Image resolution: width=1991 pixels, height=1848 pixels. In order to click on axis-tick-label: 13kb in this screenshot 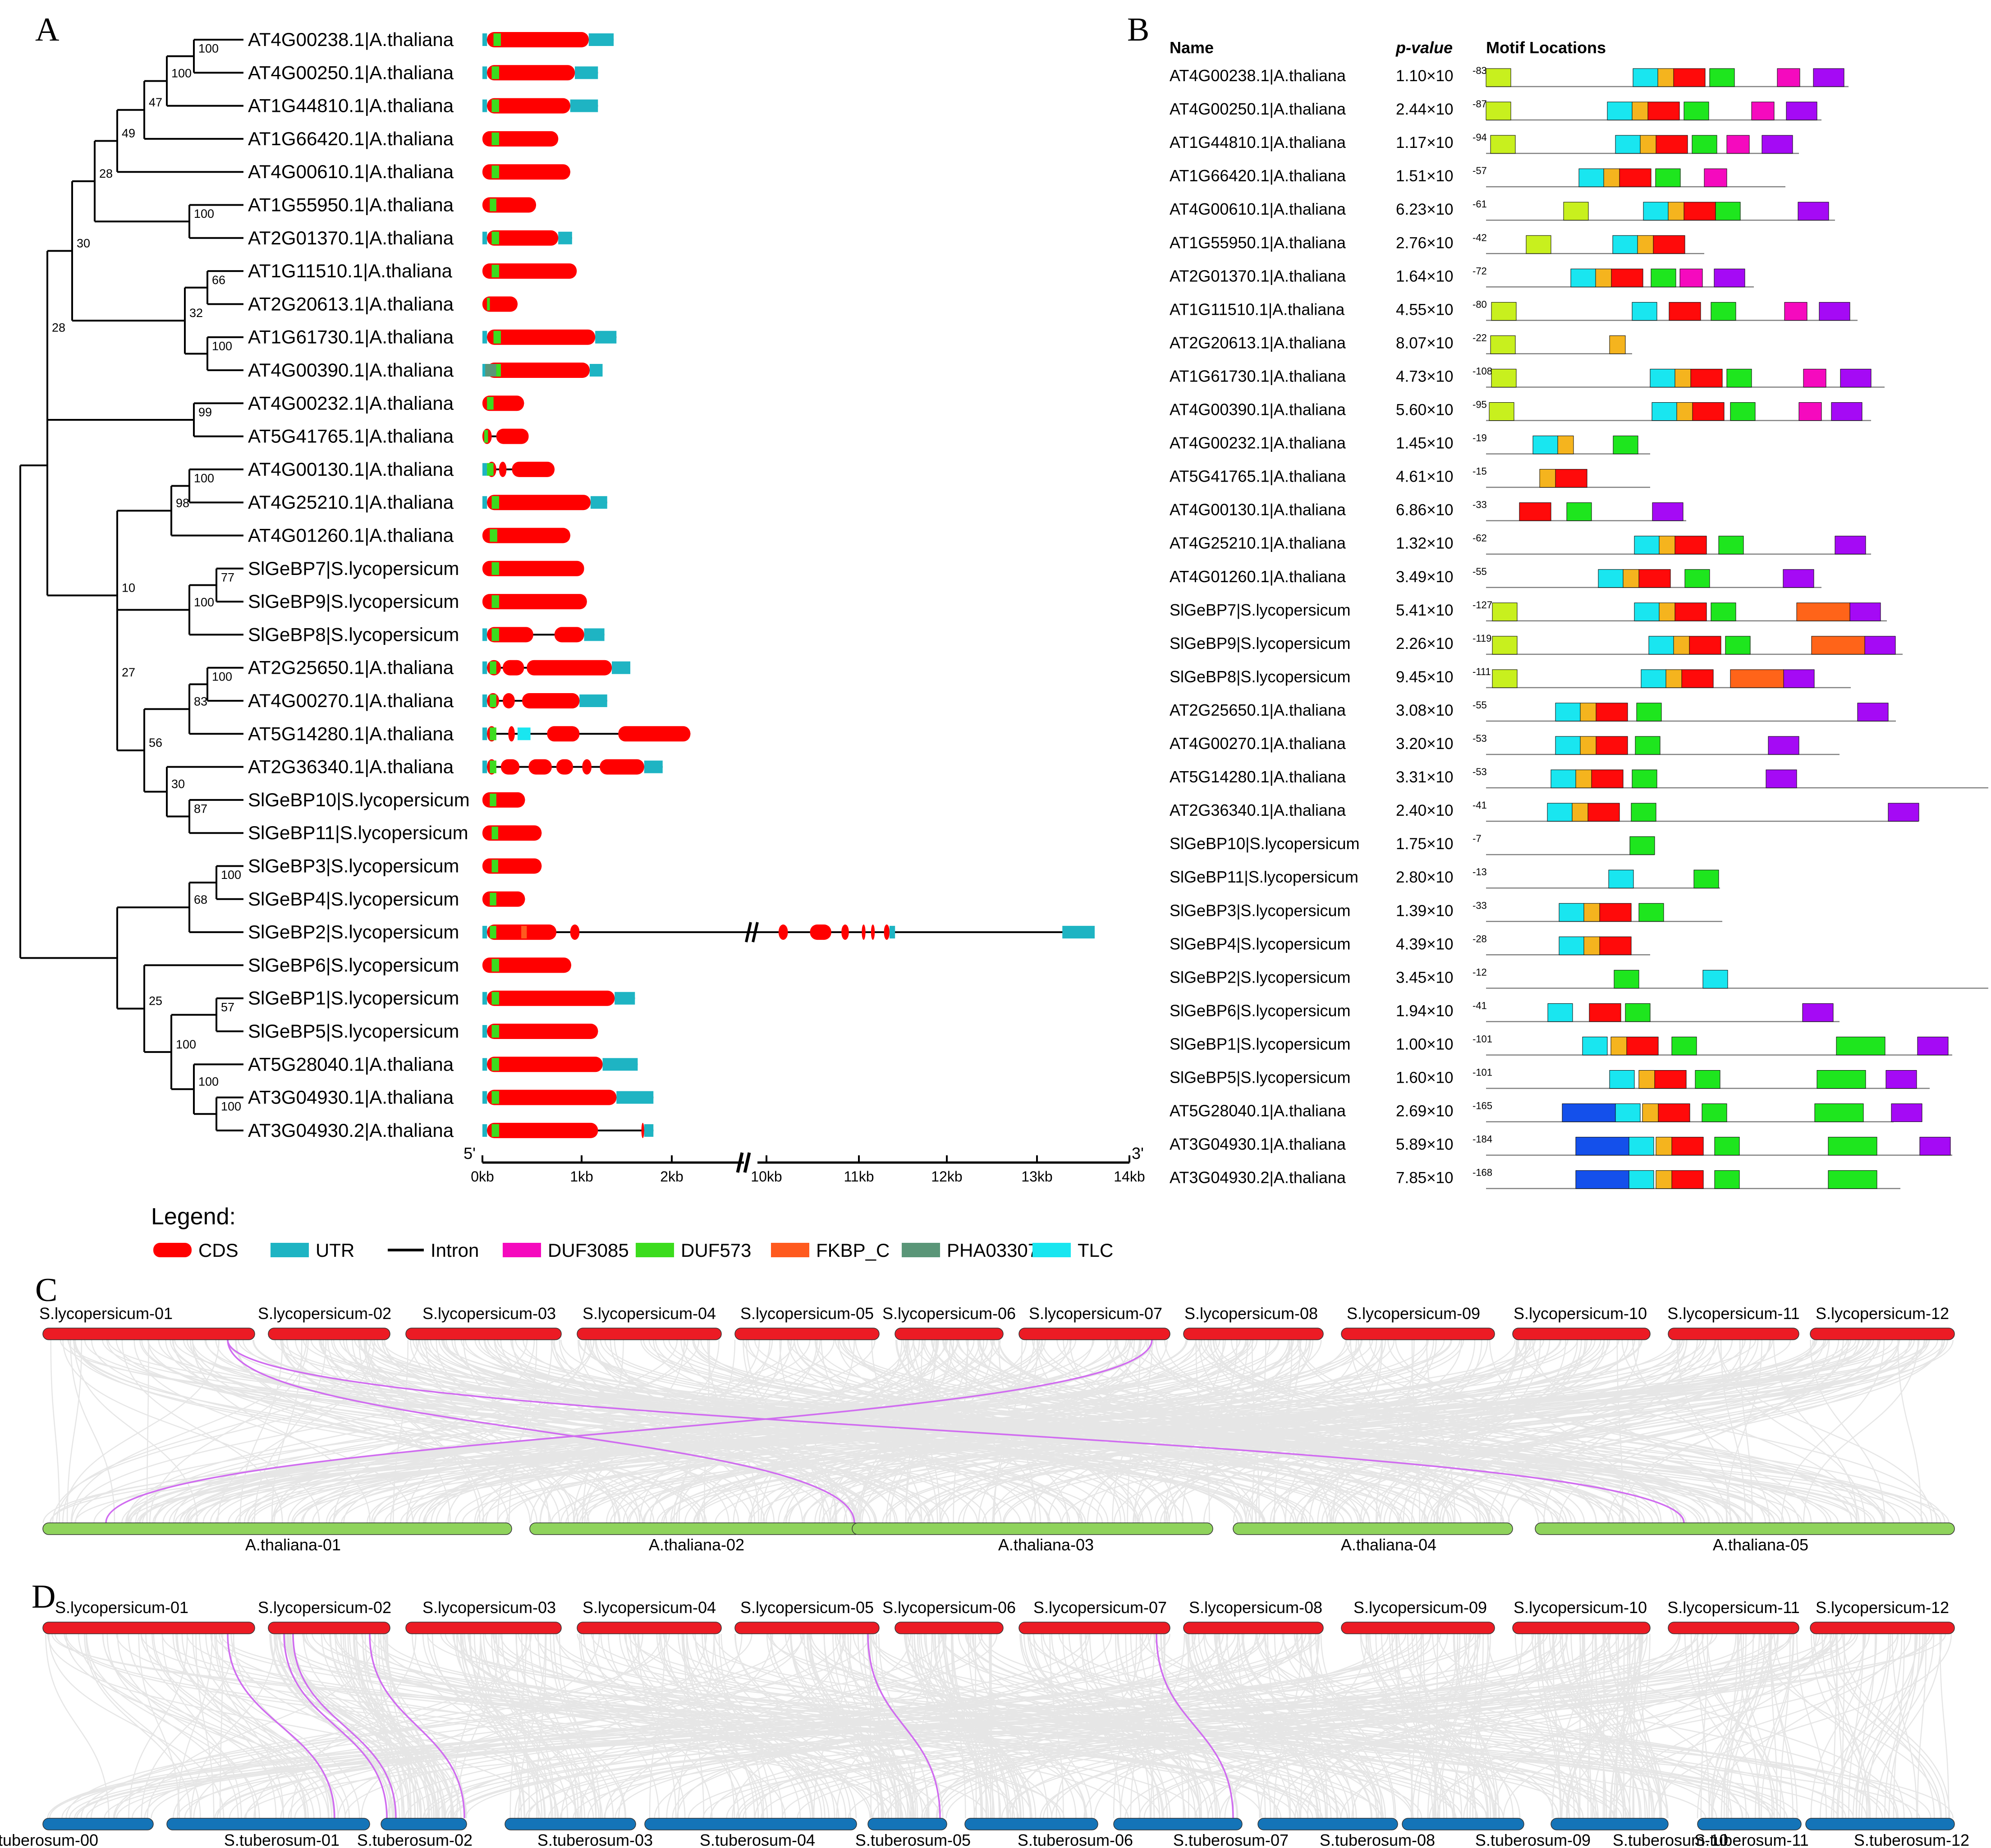, I will do `click(1036, 1177)`.